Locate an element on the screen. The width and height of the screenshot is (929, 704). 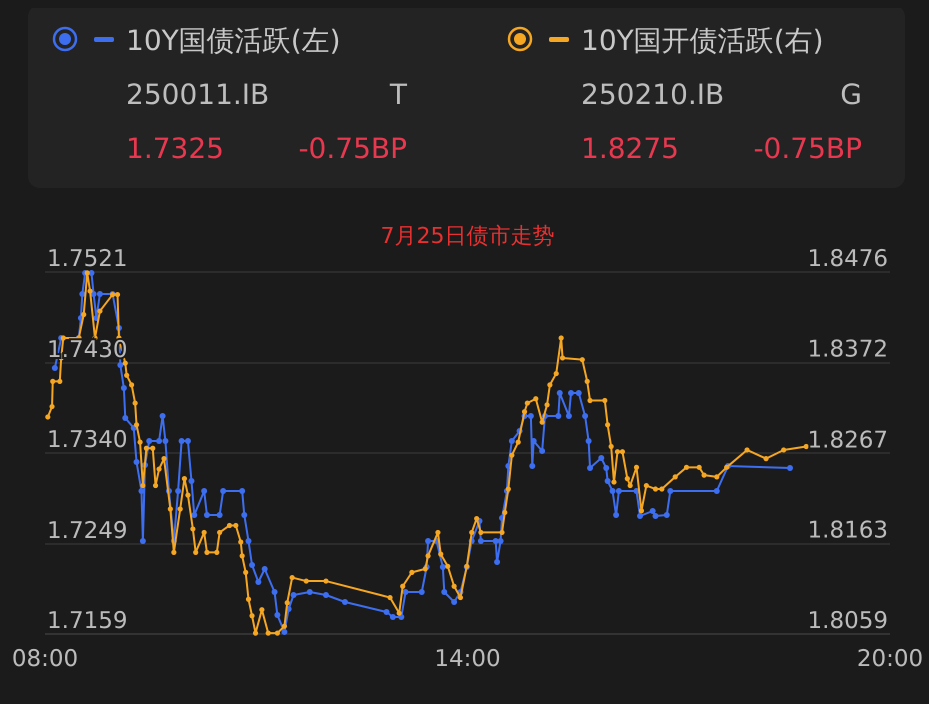
y2-tick-label: 1.8476 is located at coordinates (848, 259).